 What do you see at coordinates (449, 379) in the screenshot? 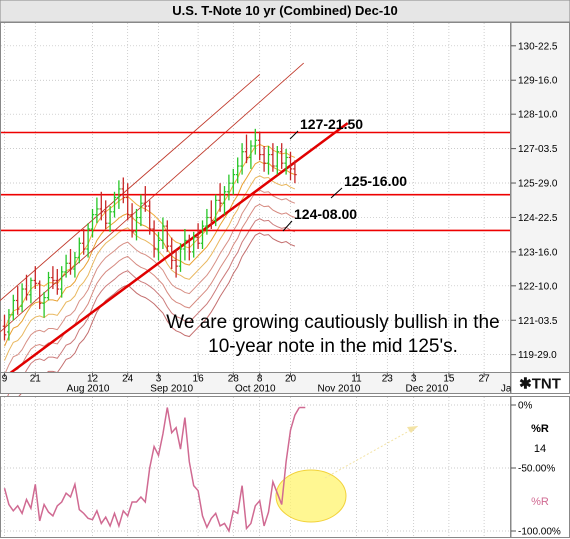
I see `x-day-label: 15` at bounding box center [449, 379].